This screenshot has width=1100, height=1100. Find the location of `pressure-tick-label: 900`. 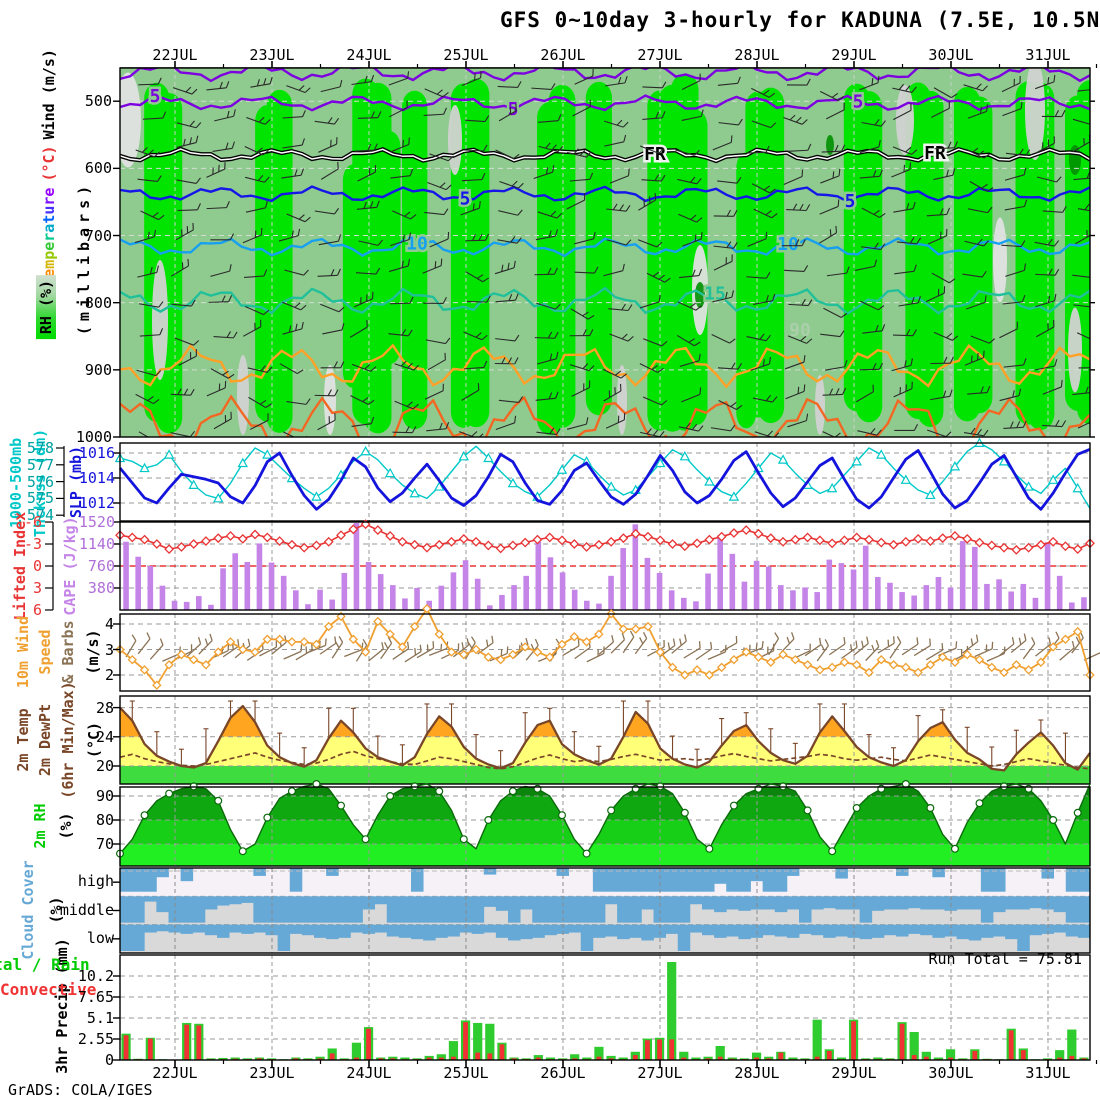

pressure-tick-label: 900 is located at coordinates (98, 369).